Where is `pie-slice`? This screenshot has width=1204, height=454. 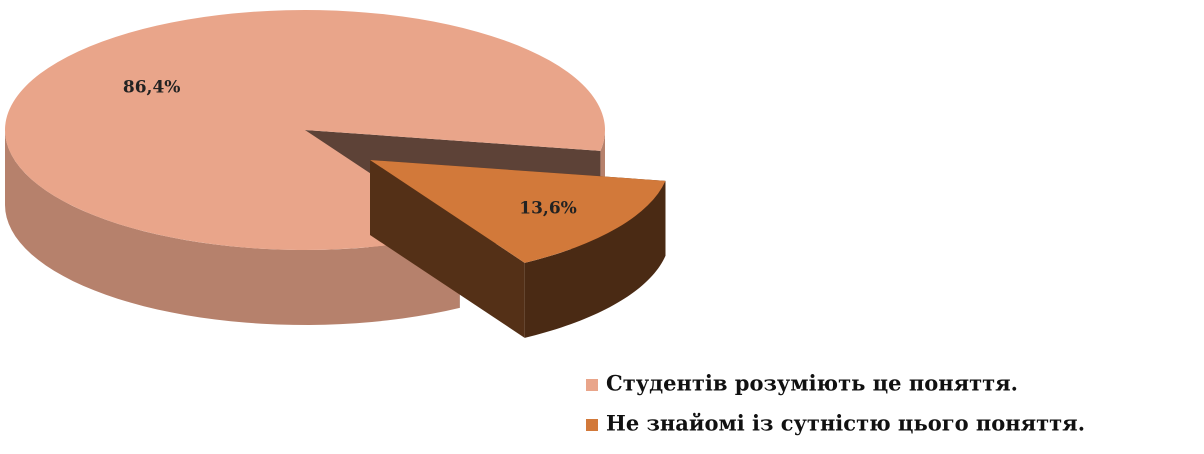
pie-slice is located at coordinates (518, 249).